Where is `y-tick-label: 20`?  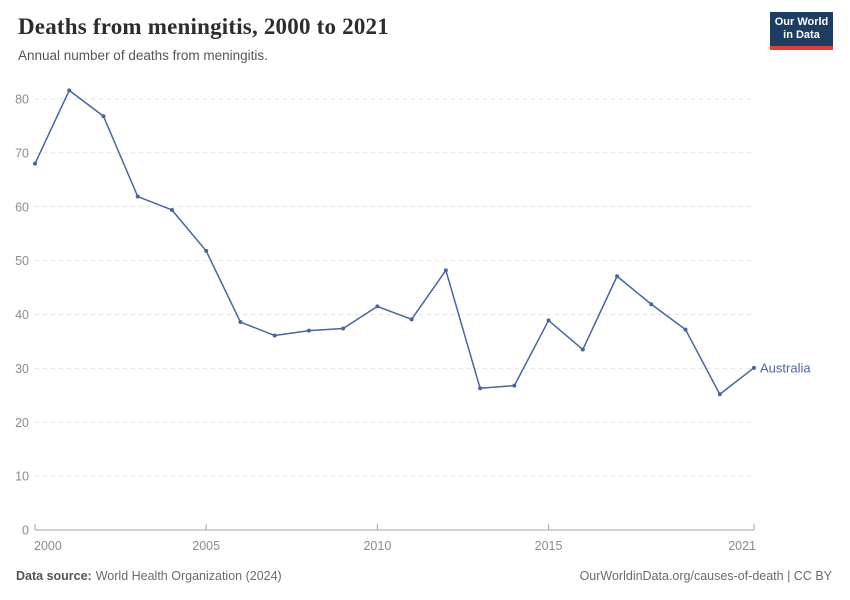 y-tick-label: 20 is located at coordinates (22, 423).